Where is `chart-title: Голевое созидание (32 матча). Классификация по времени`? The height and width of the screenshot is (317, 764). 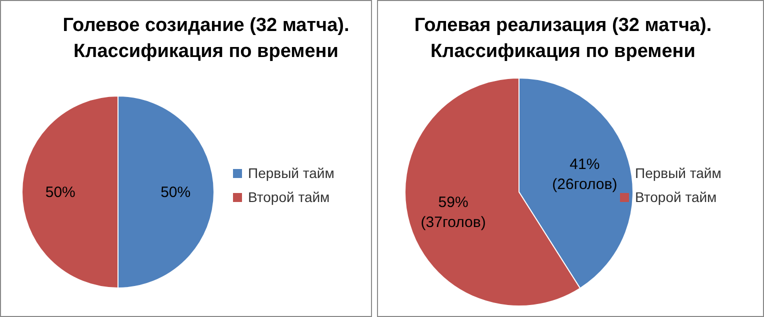 chart-title: Голевое созидание (32 матча). Классификация по времени is located at coordinates (206, 38).